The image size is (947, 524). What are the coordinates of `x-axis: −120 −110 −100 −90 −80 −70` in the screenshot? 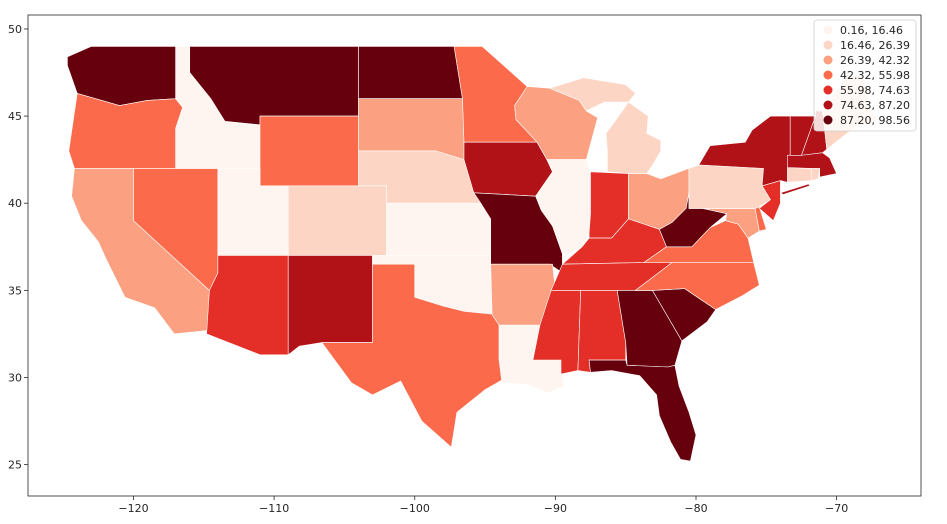 It's located at (483, 505).